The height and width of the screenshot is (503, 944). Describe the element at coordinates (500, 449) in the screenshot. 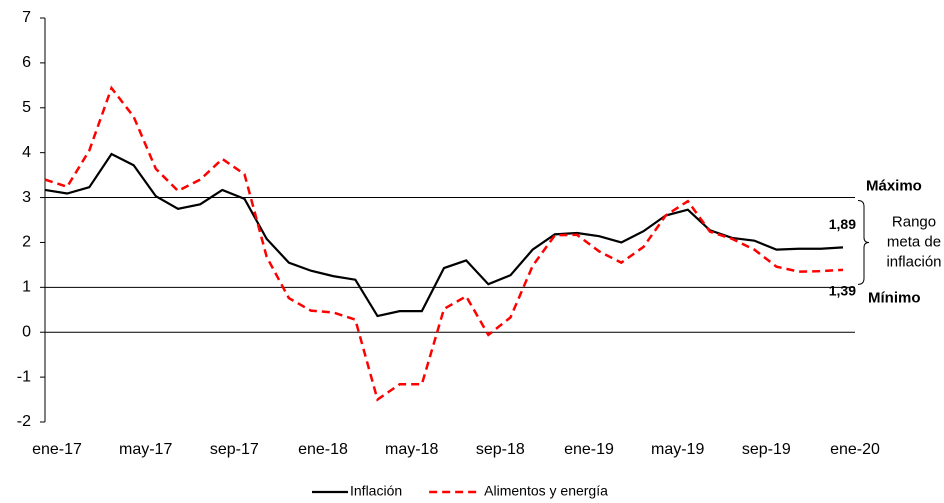

I see `x-tick-label: sep-18` at that location.